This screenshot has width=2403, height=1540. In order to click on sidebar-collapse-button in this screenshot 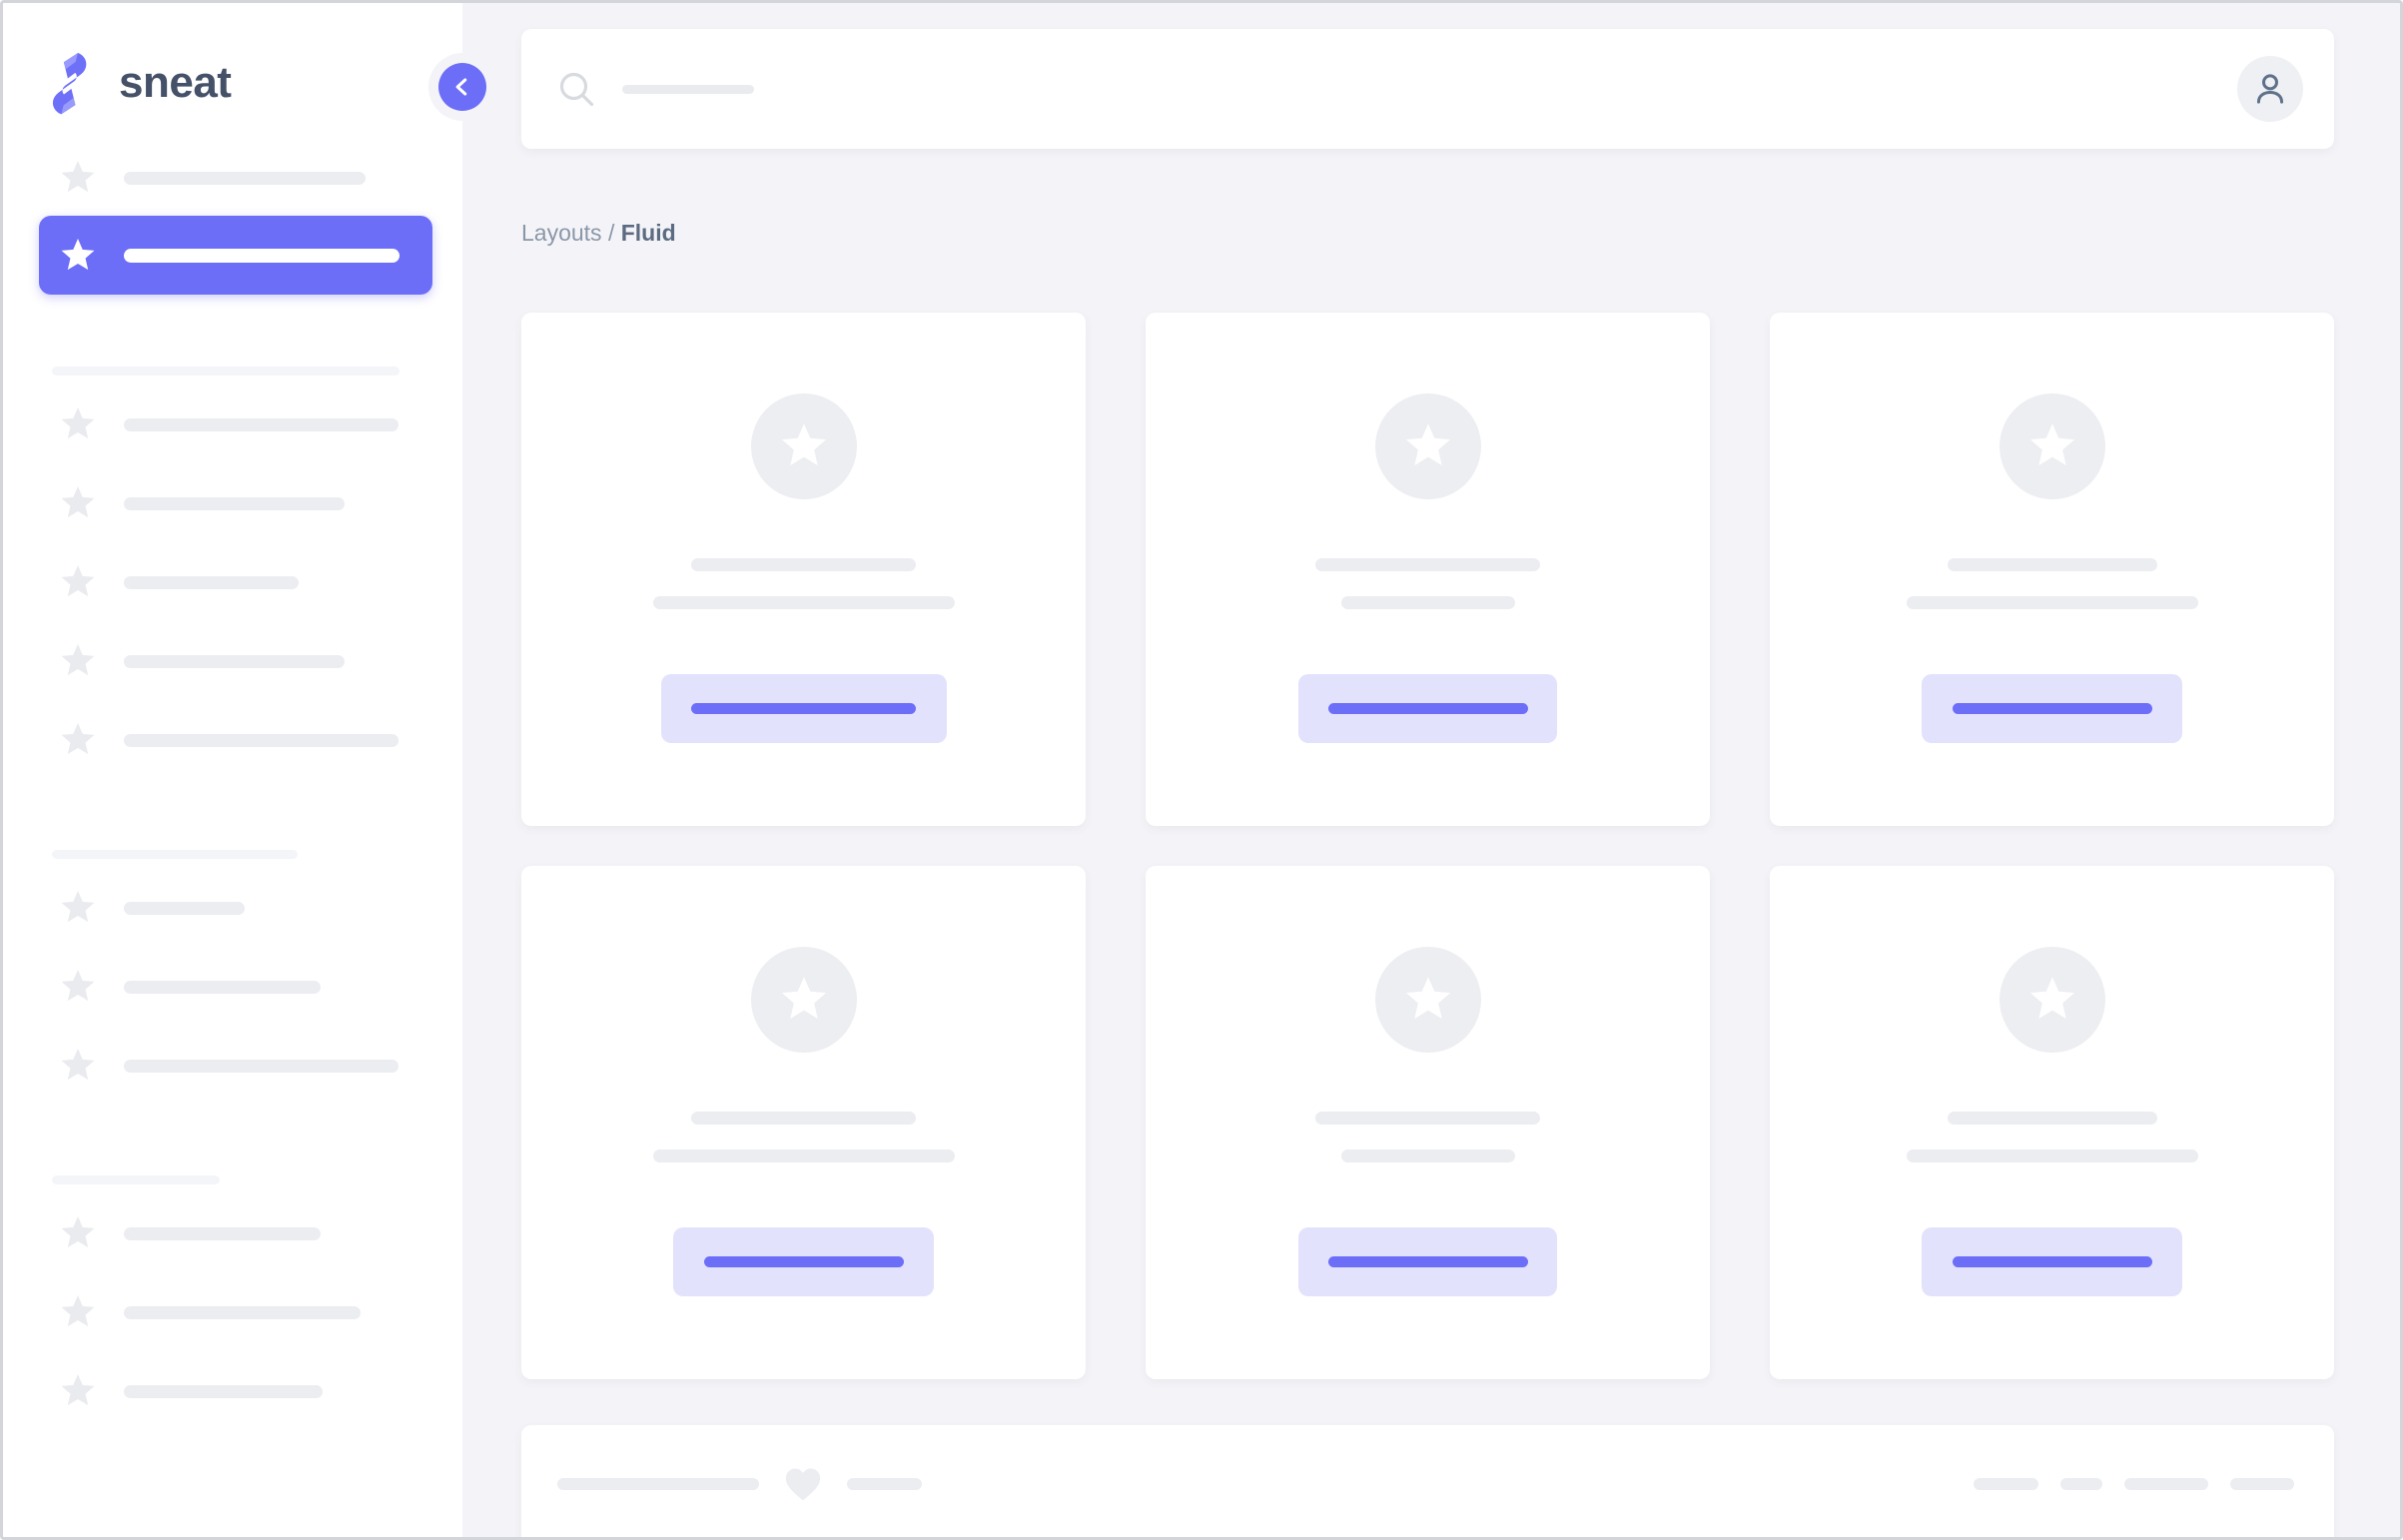, I will do `click(462, 87)`.